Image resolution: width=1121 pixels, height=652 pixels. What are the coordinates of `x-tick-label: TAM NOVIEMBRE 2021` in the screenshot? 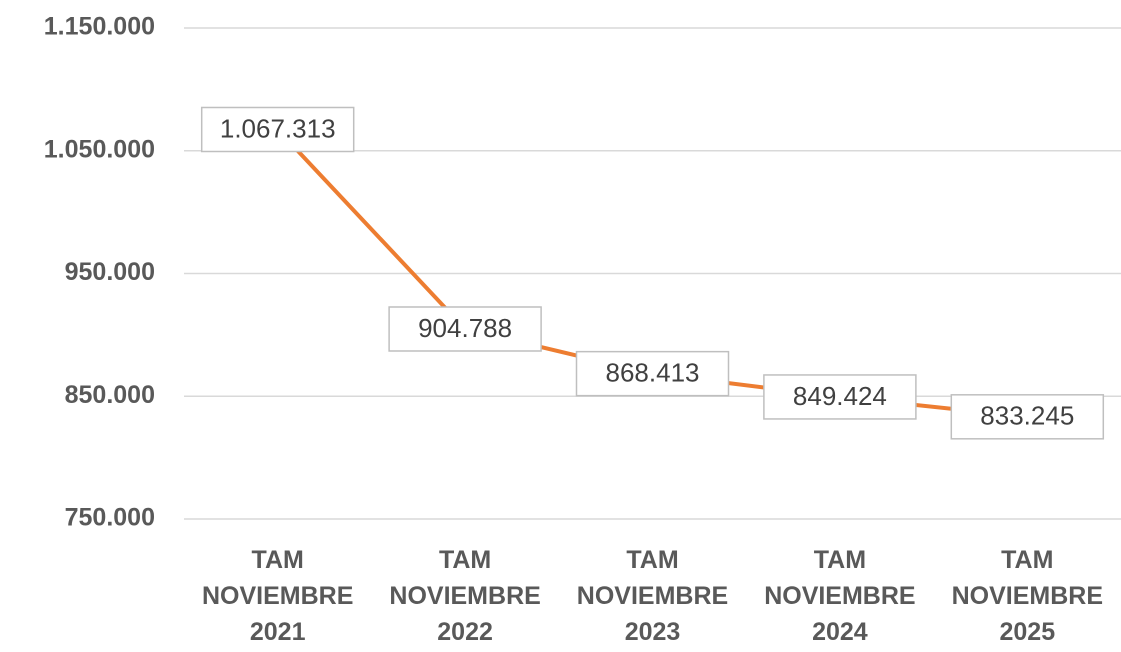 It's located at (277, 596).